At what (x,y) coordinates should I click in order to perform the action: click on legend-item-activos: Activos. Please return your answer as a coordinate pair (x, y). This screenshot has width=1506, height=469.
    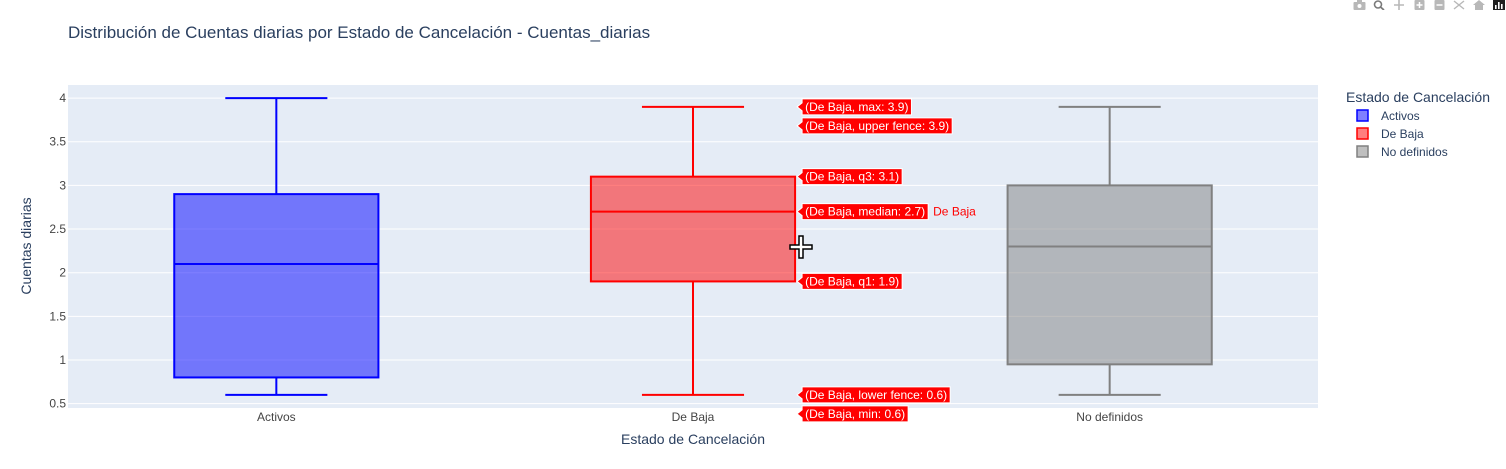
    Looking at the image, I should click on (1388, 116).